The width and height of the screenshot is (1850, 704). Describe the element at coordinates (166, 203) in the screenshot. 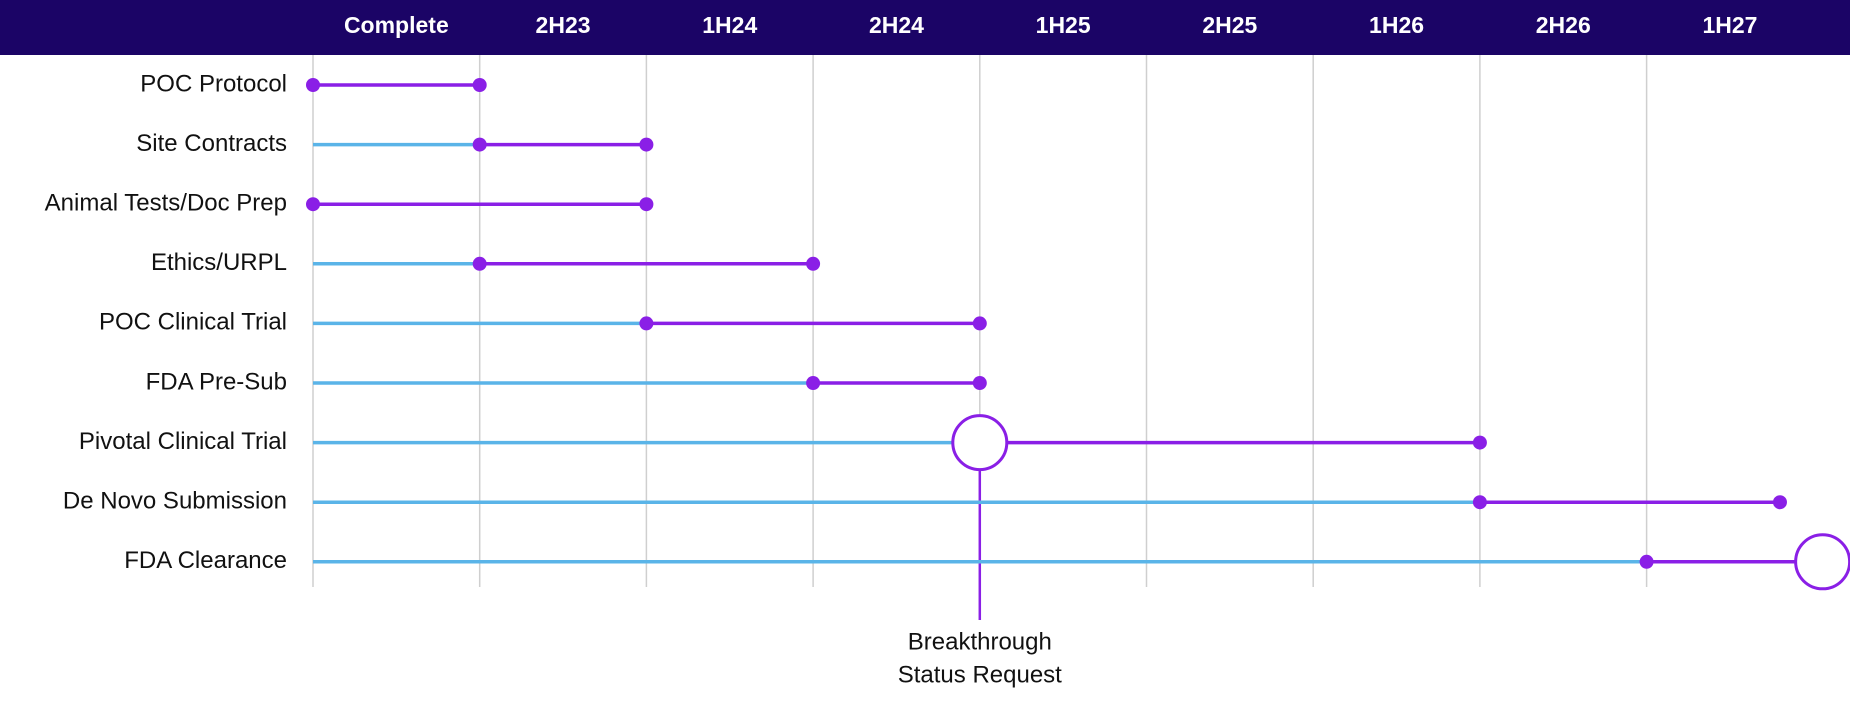

I see `task-label: Animal Tests/Doc Prep` at that location.